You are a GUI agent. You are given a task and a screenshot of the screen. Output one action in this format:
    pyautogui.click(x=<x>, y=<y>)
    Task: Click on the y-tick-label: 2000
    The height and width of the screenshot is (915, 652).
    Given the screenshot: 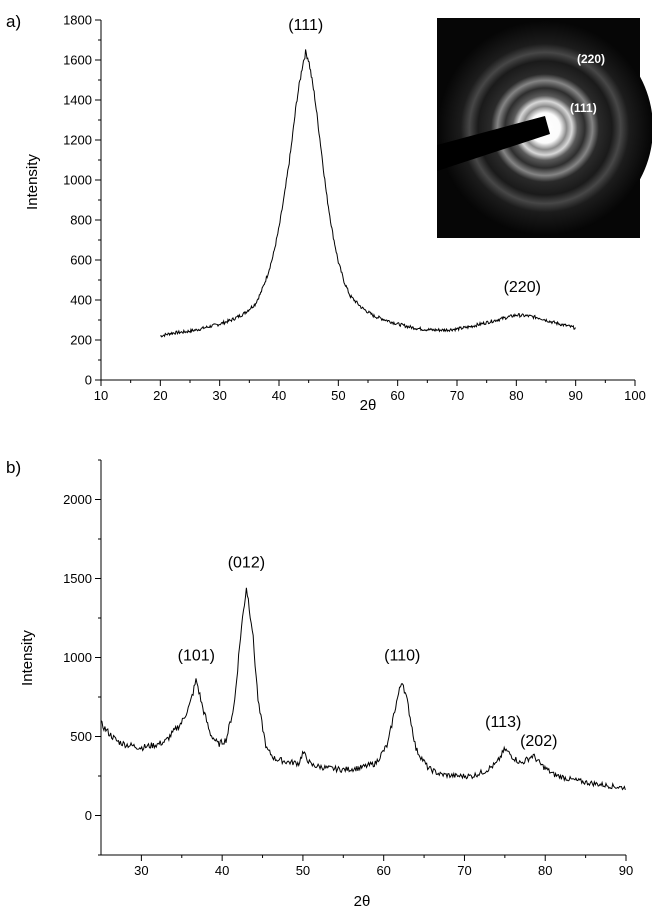 What is the action you would take?
    pyautogui.click(x=77, y=499)
    